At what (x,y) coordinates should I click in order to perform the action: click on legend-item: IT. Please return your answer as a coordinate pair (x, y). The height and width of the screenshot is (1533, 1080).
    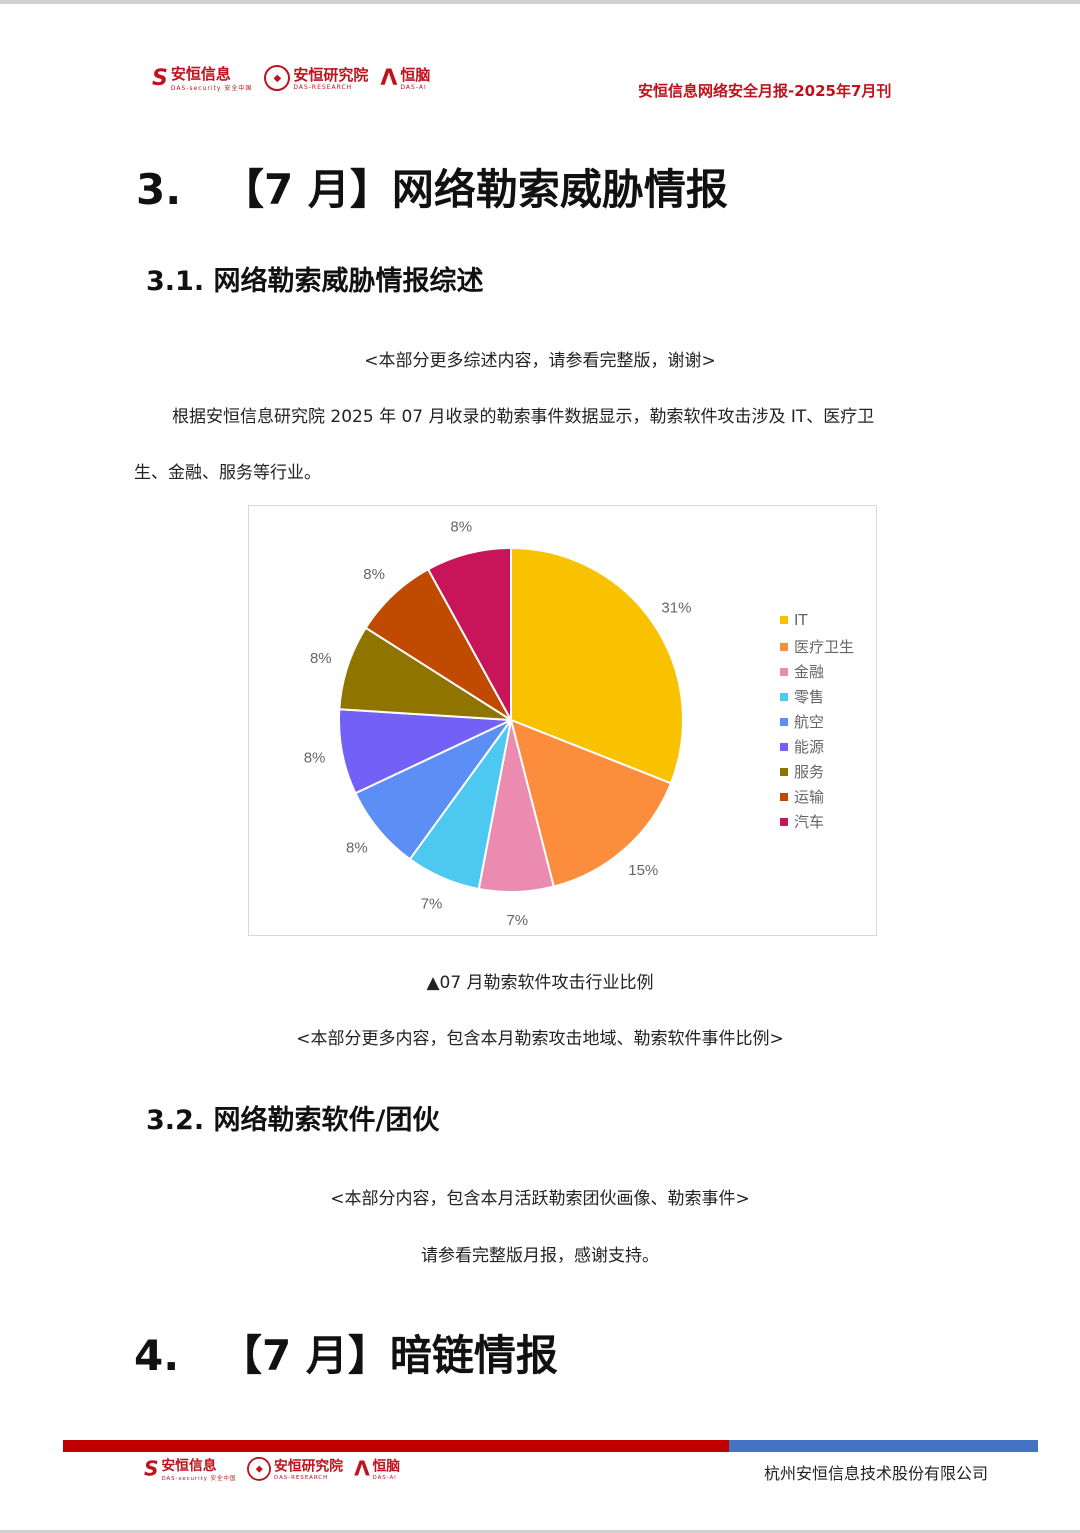
    Looking at the image, I should click on (794, 620).